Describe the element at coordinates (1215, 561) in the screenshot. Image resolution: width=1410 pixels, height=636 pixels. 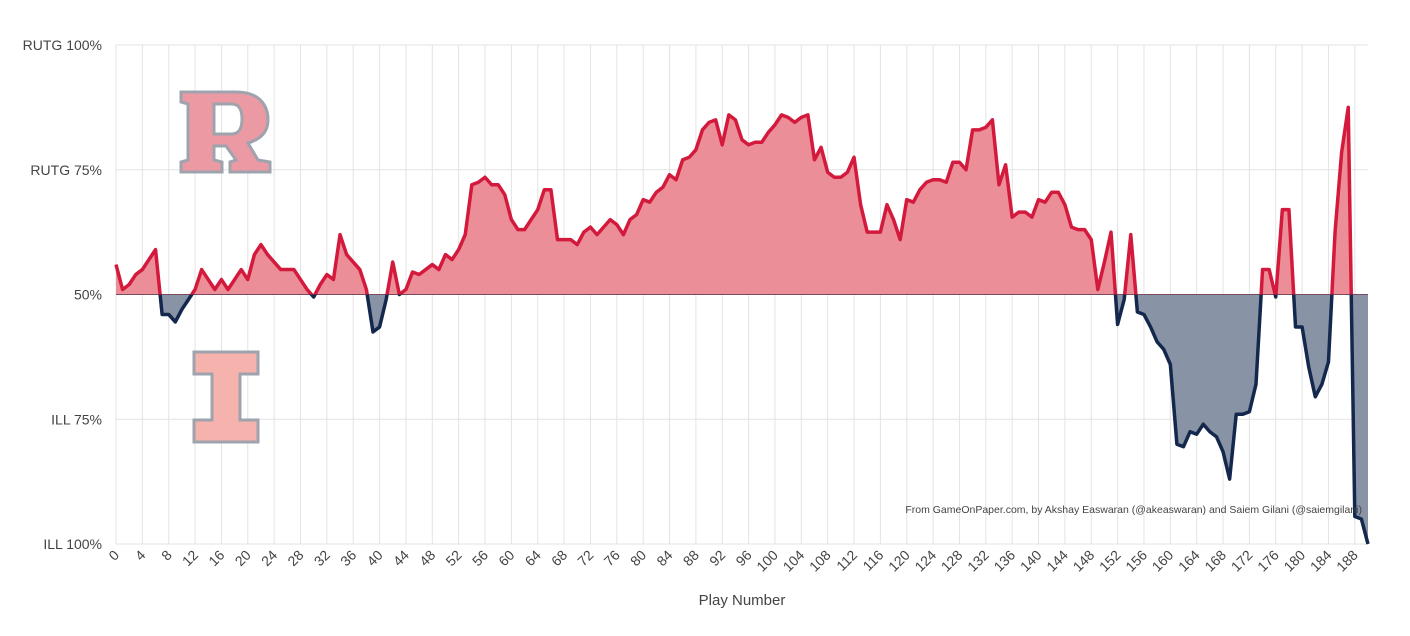
I see `x-tick-label: 168` at that location.